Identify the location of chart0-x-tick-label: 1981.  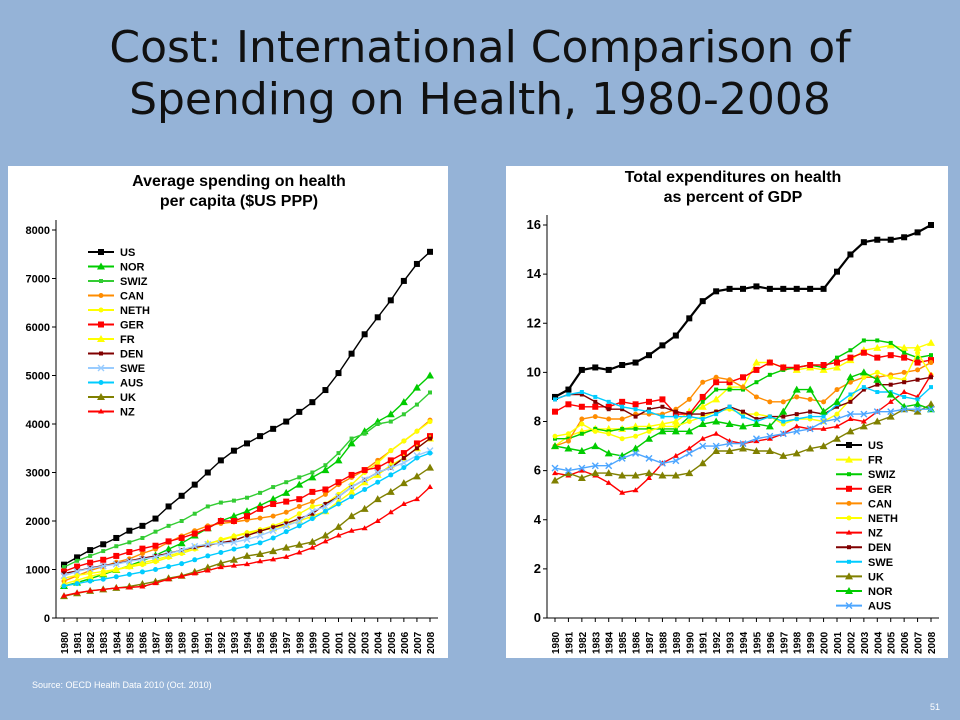
(78, 642).